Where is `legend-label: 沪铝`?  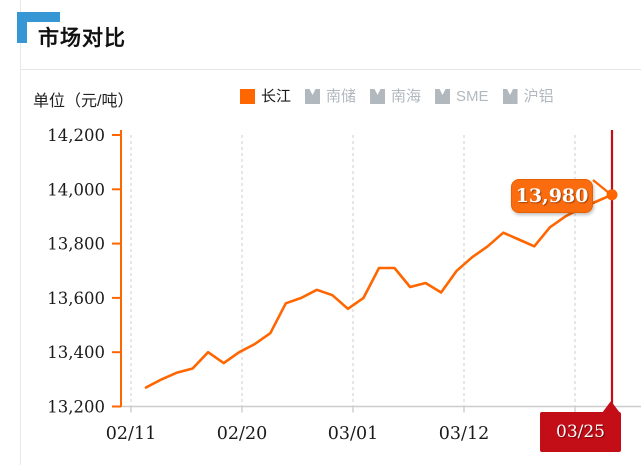
legend-label: 沪铝 is located at coordinates (538, 96).